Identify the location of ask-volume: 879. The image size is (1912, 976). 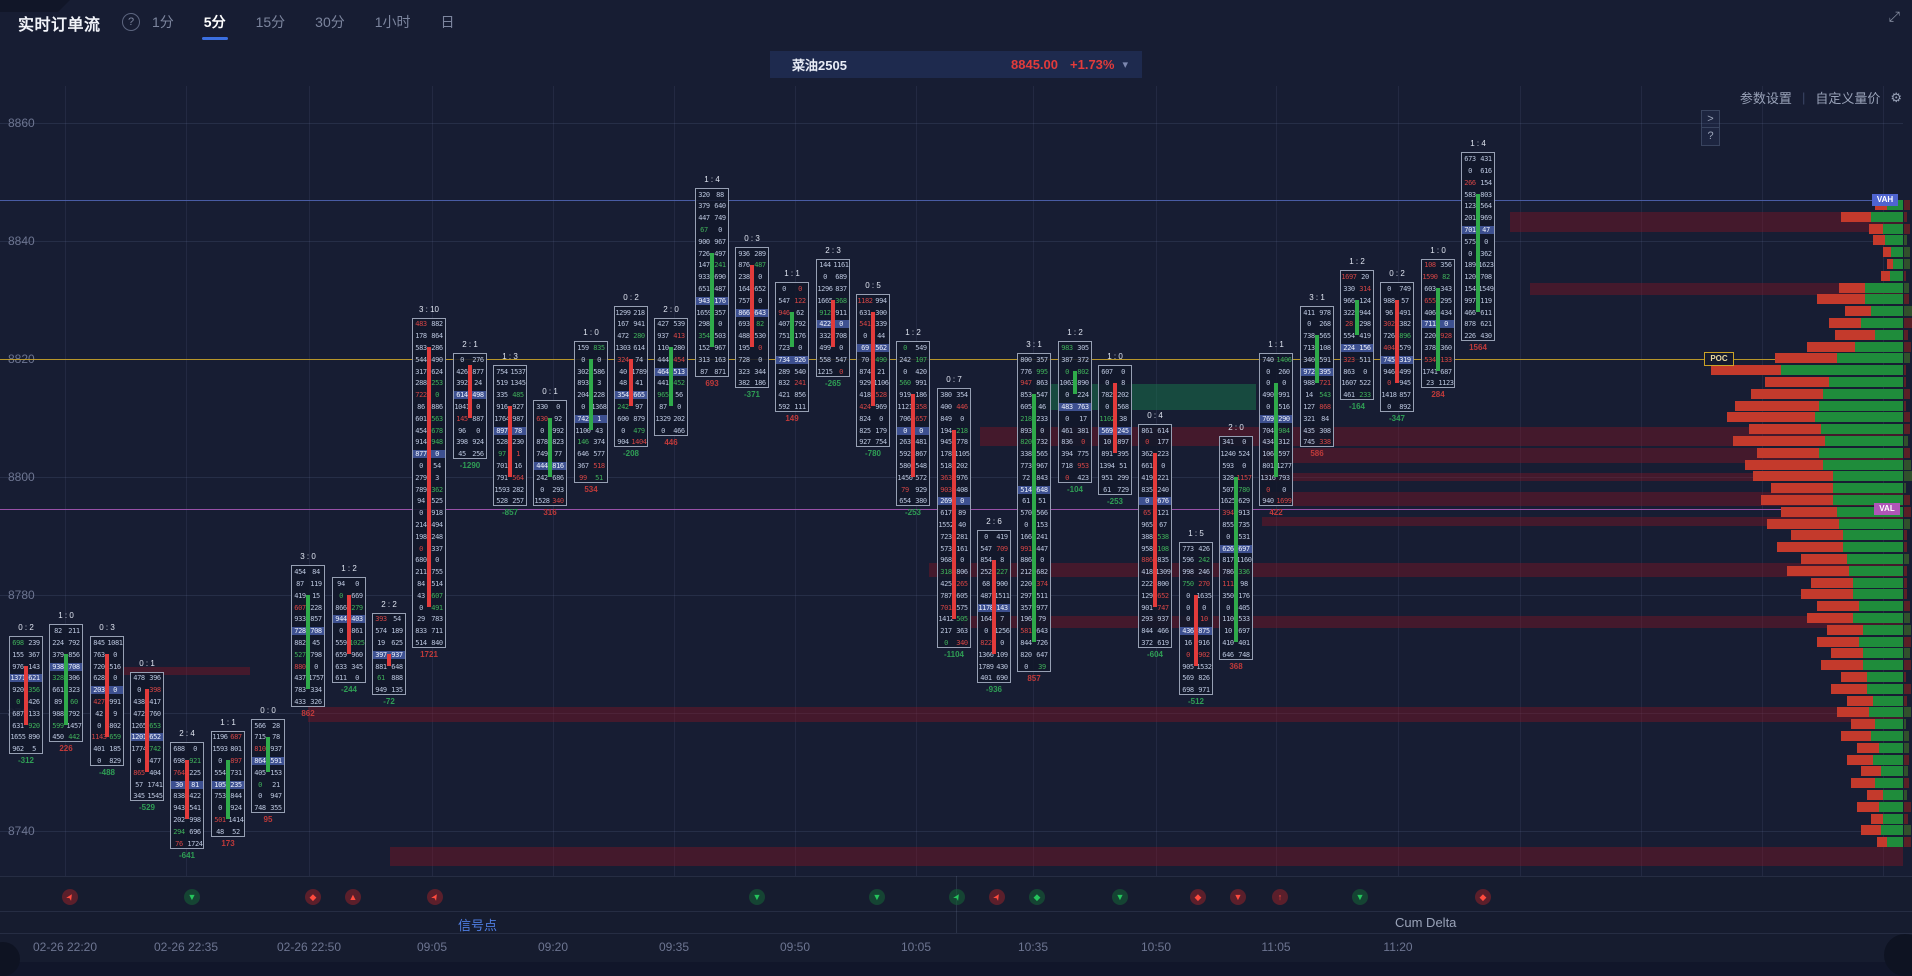
(639, 418).